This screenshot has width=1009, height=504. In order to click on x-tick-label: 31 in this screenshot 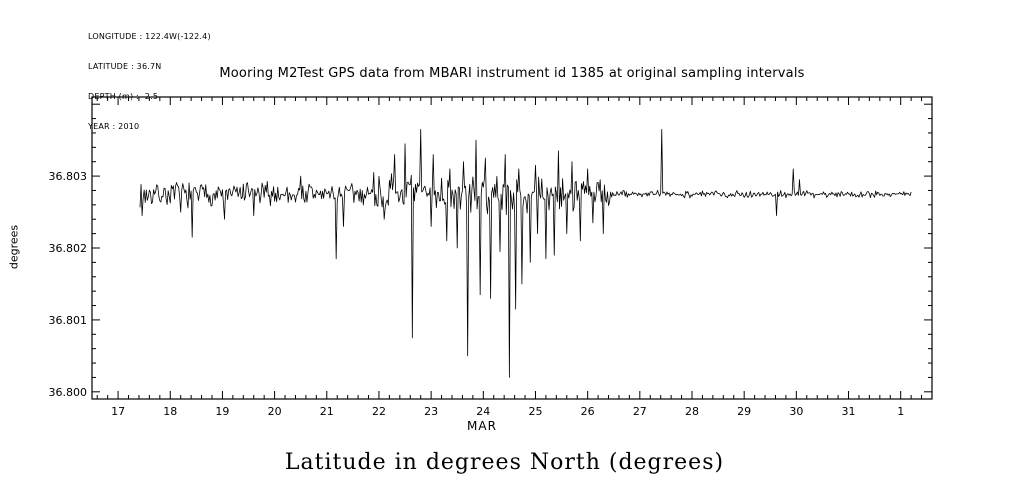, I will do `click(849, 411)`.